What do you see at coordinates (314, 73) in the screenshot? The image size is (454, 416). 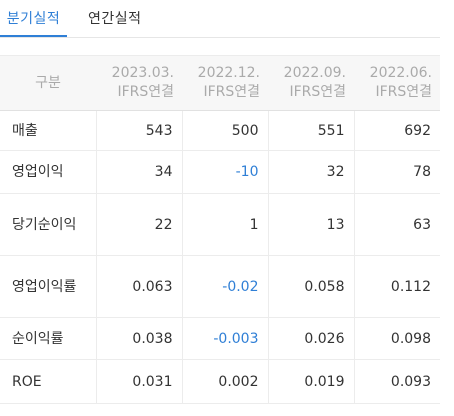 I see `header-period: 2022.09.` at bounding box center [314, 73].